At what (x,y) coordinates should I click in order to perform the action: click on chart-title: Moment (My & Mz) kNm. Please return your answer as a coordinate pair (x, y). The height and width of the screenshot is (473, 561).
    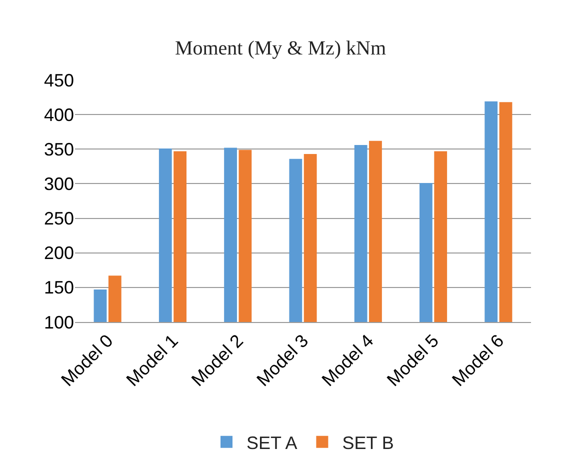
    Looking at the image, I should click on (280, 48).